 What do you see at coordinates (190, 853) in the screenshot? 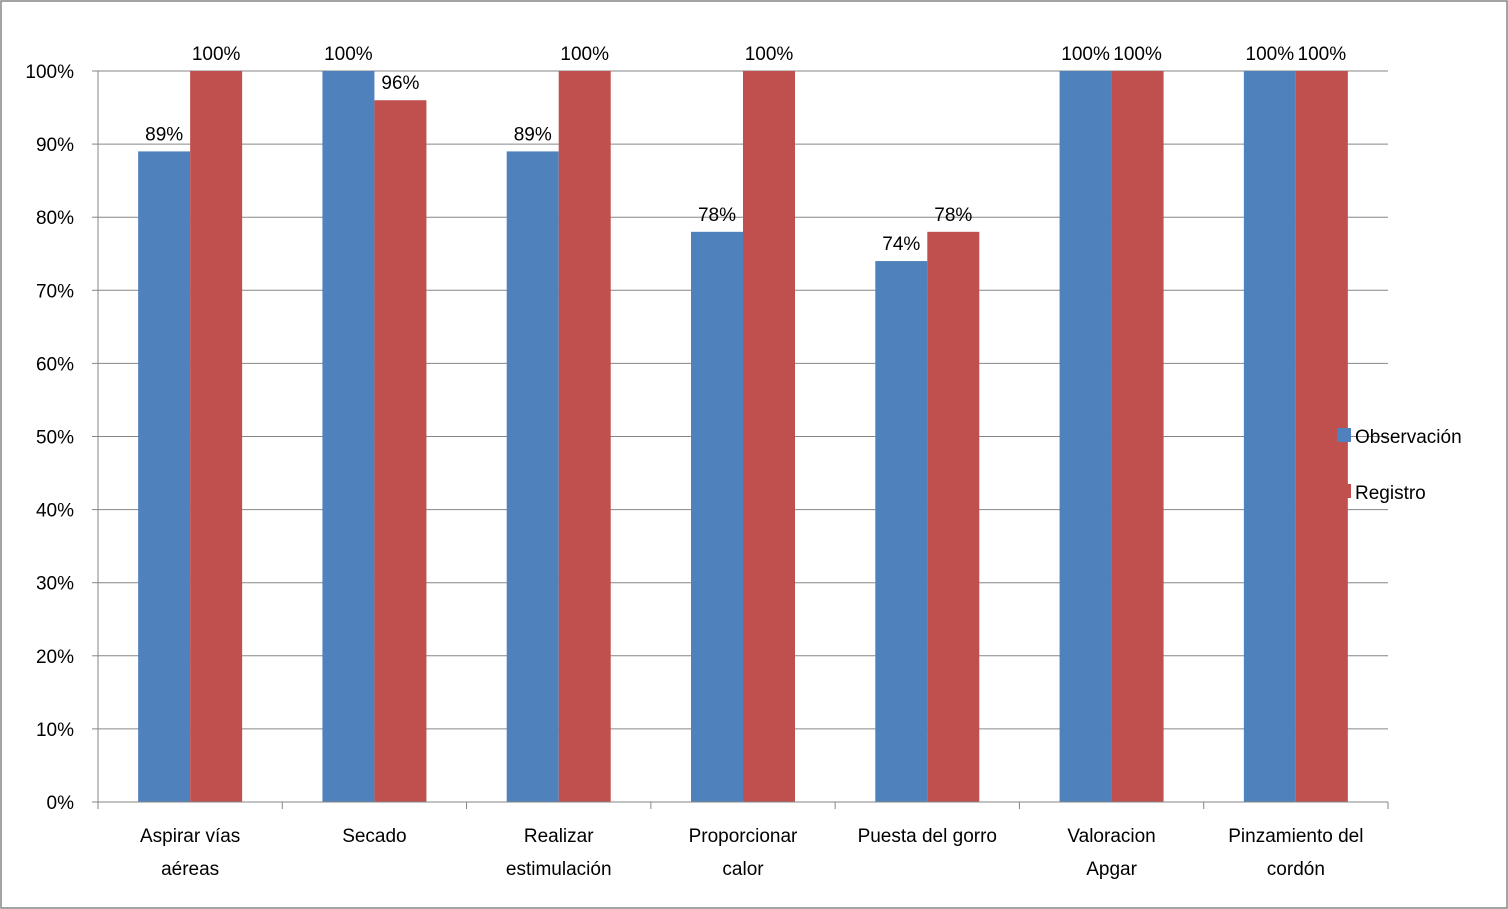
I see `x-category-label: Aspirar vías aéreas` at bounding box center [190, 853].